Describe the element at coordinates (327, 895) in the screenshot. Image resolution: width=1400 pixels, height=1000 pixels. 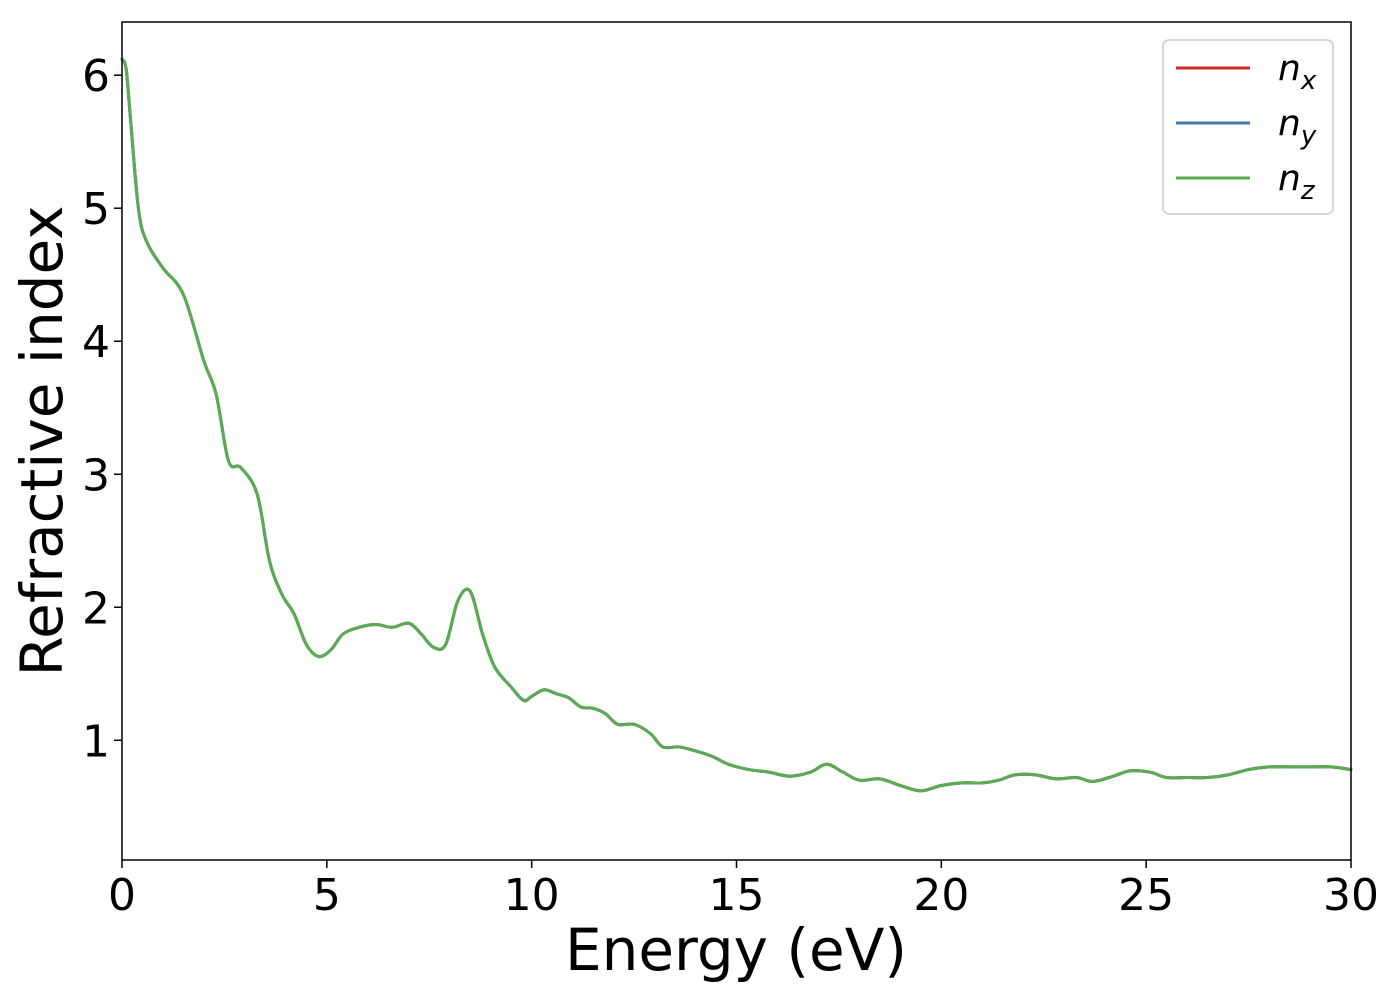
I see `x-tick-label: 5` at that location.